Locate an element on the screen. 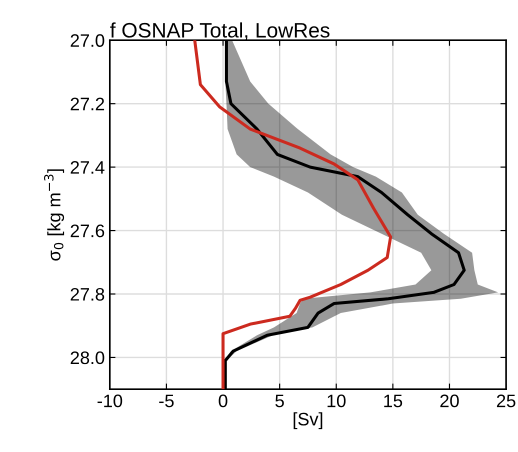 Image resolution: width=518 pixels, height=452 pixels. y-tick-label: 27.6 is located at coordinates (87, 231).